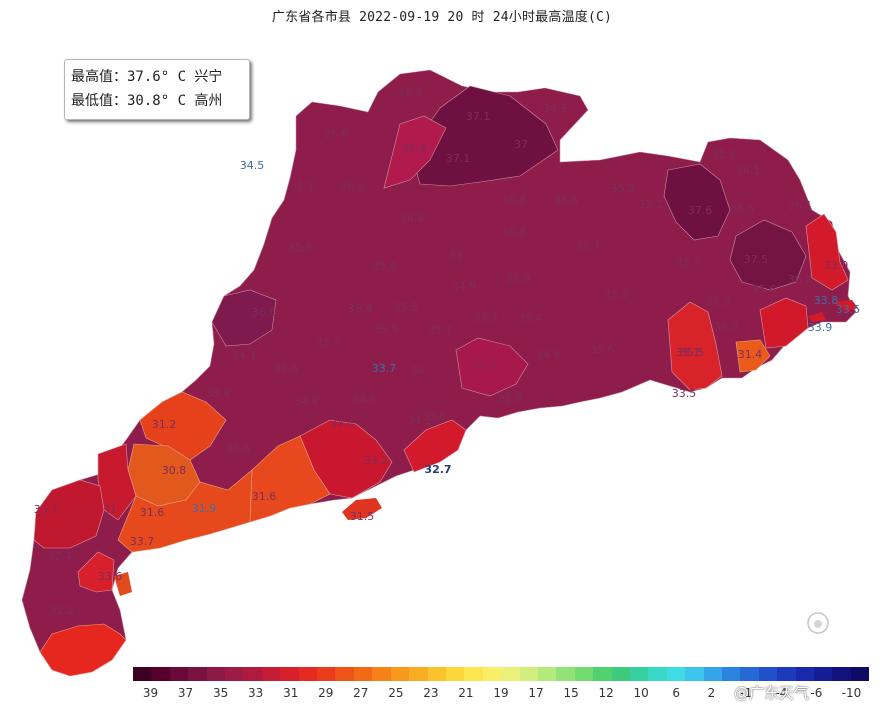 The height and width of the screenshot is (713, 884). What do you see at coordinates (415, 152) in the screenshot?
I see `north-magenta-area` at bounding box center [415, 152].